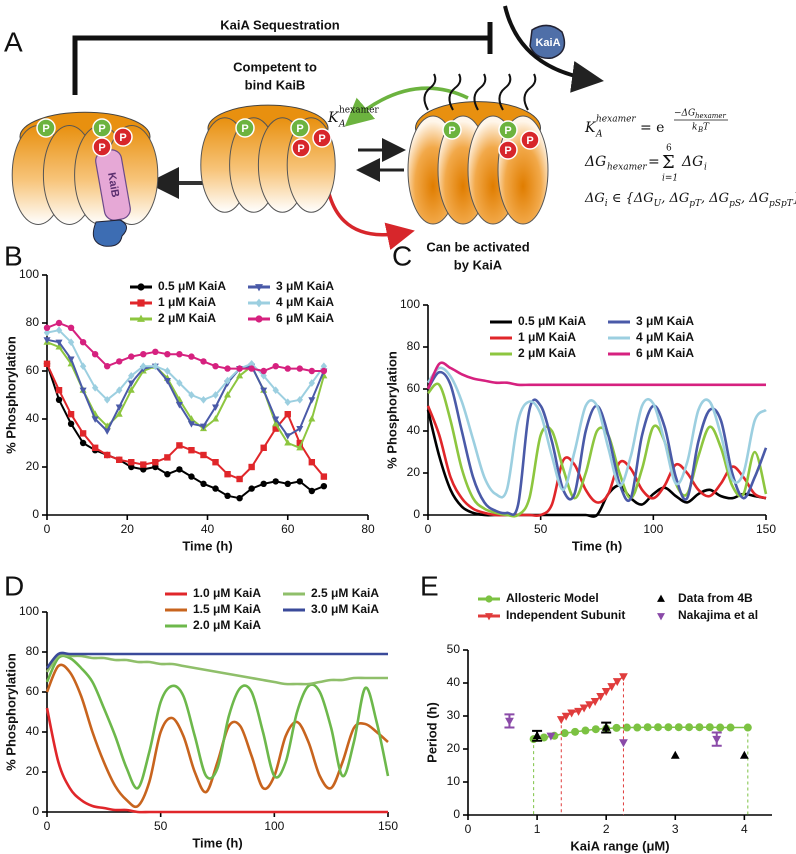  What do you see at coordinates (675, 829) in the screenshot?
I see `x-tick-label: 3` at bounding box center [675, 829].